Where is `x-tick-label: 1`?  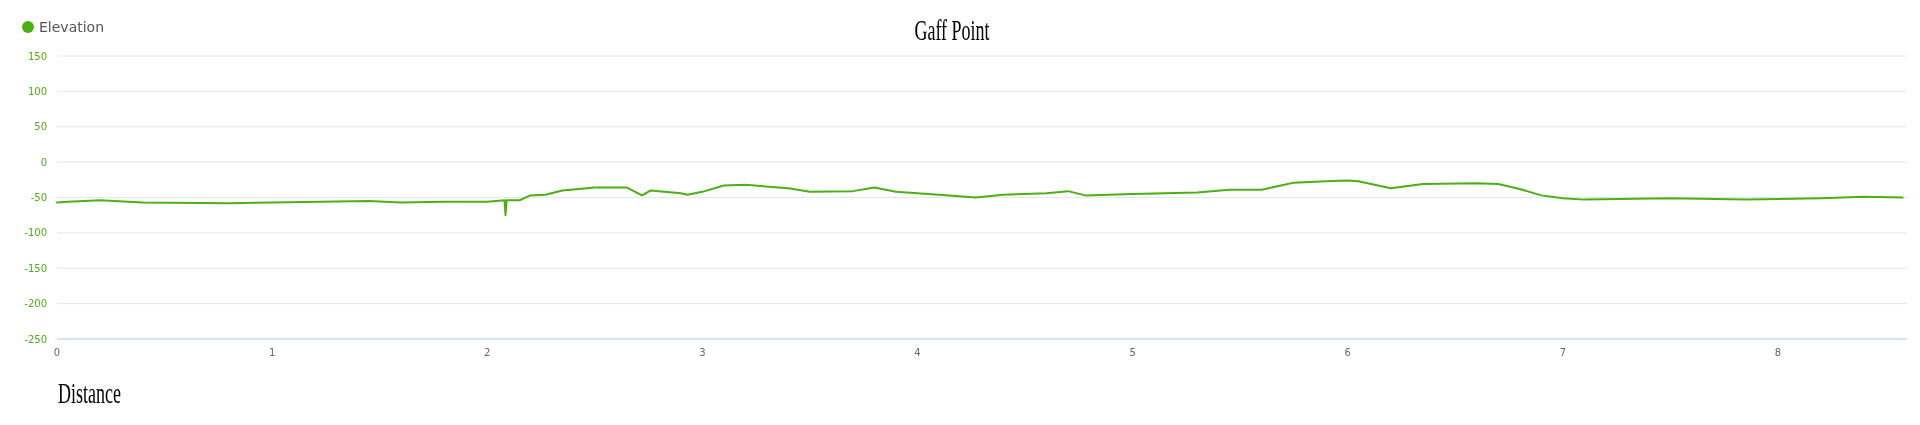
x-tick-label: 1 is located at coordinates (272, 352).